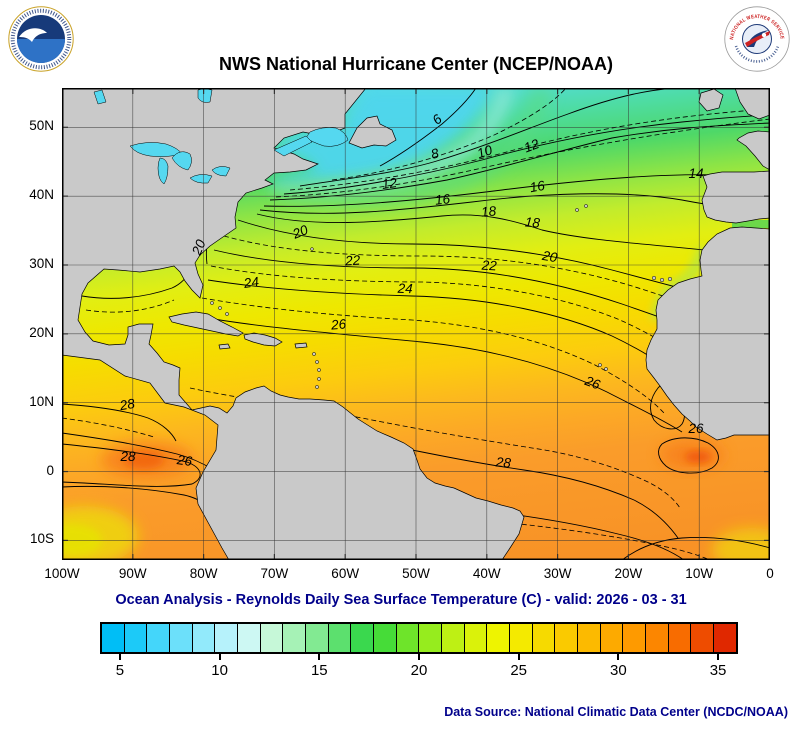  I want to click on noaa-logo, so click(41, 39).